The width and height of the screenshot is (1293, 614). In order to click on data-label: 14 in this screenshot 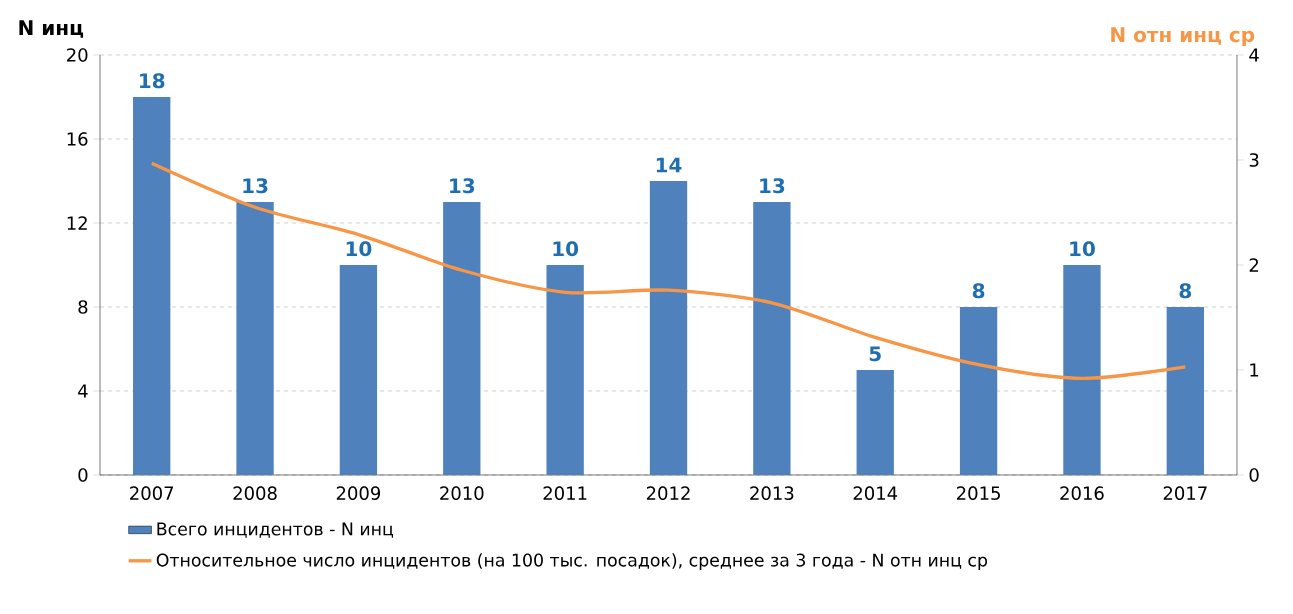, I will do `click(669, 165)`.